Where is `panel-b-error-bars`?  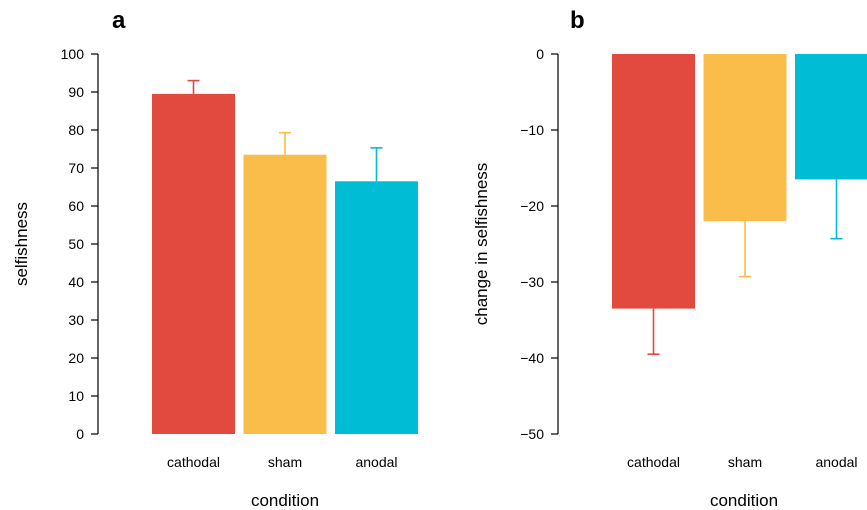
panel-b-error-bars is located at coordinates (745, 267).